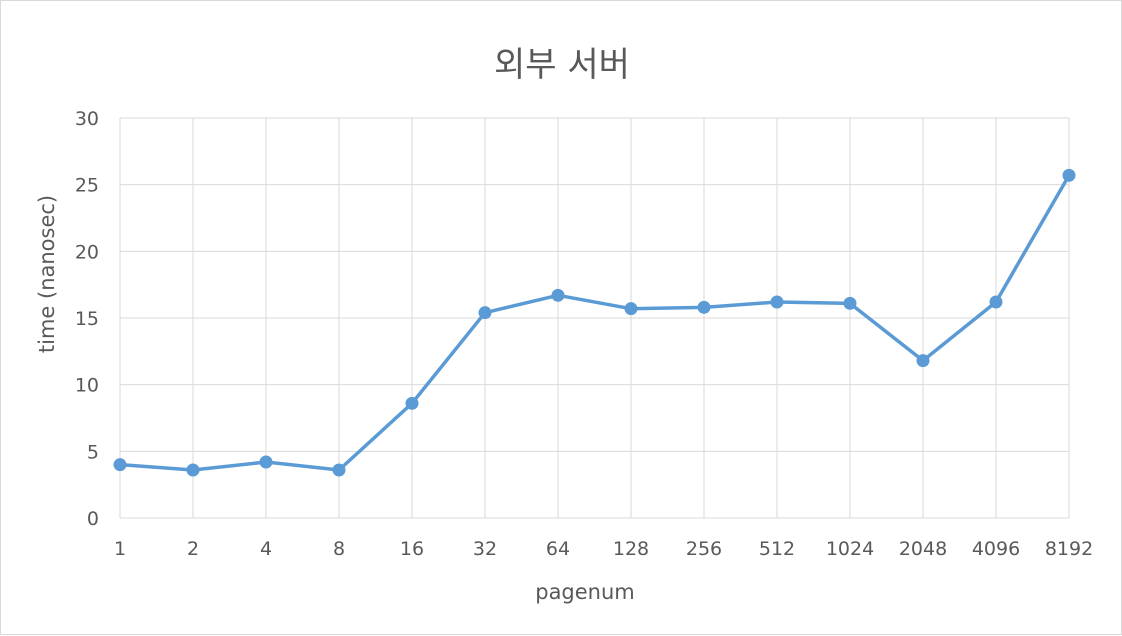 Image resolution: width=1122 pixels, height=636 pixels. I want to click on chart-title: 외부 서버, so click(562, 65).